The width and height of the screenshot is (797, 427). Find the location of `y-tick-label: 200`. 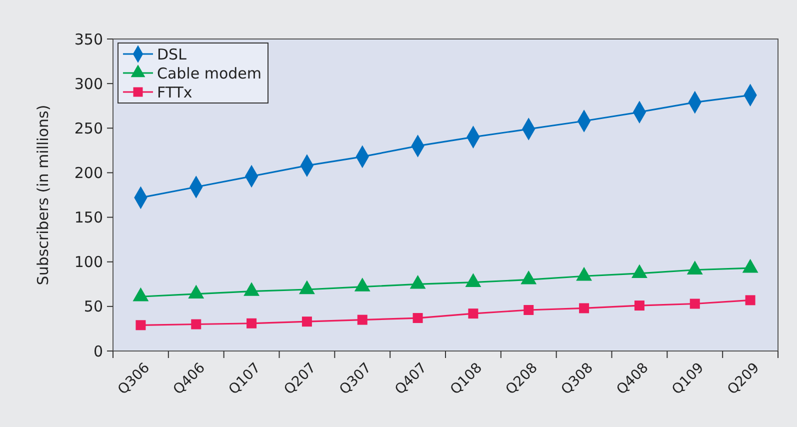

y-tick-label: 200 is located at coordinates (88, 173).